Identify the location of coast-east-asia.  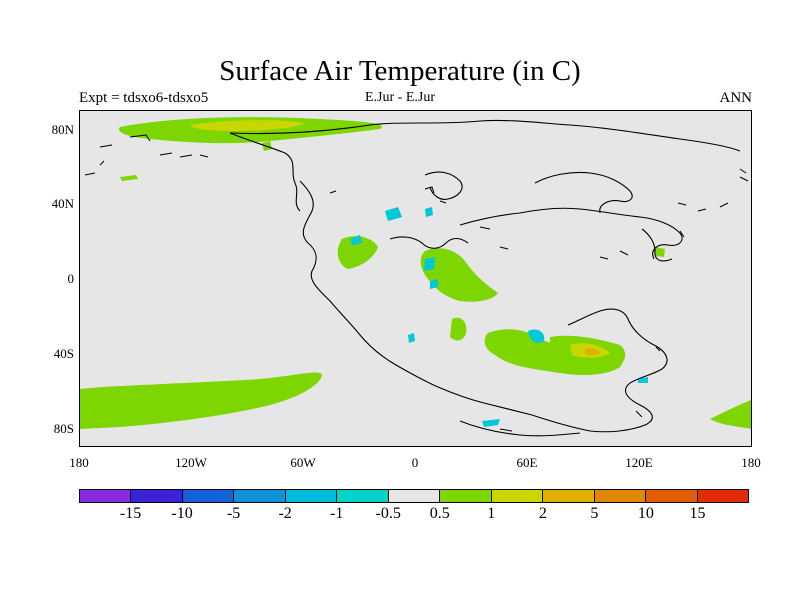
(657, 245).